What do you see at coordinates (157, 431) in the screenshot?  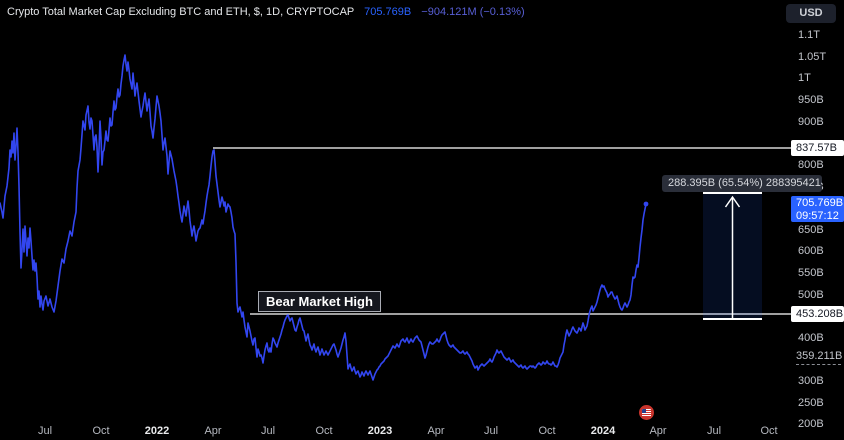 I see `x-axis-tick: 2022` at bounding box center [157, 431].